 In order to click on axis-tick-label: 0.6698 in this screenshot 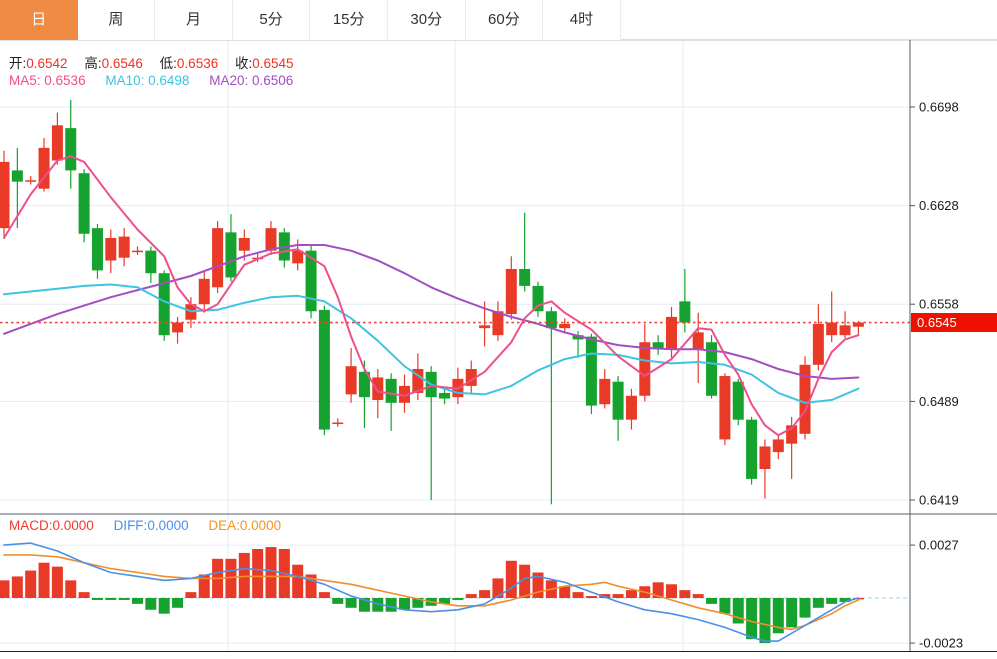, I will do `click(939, 107)`.